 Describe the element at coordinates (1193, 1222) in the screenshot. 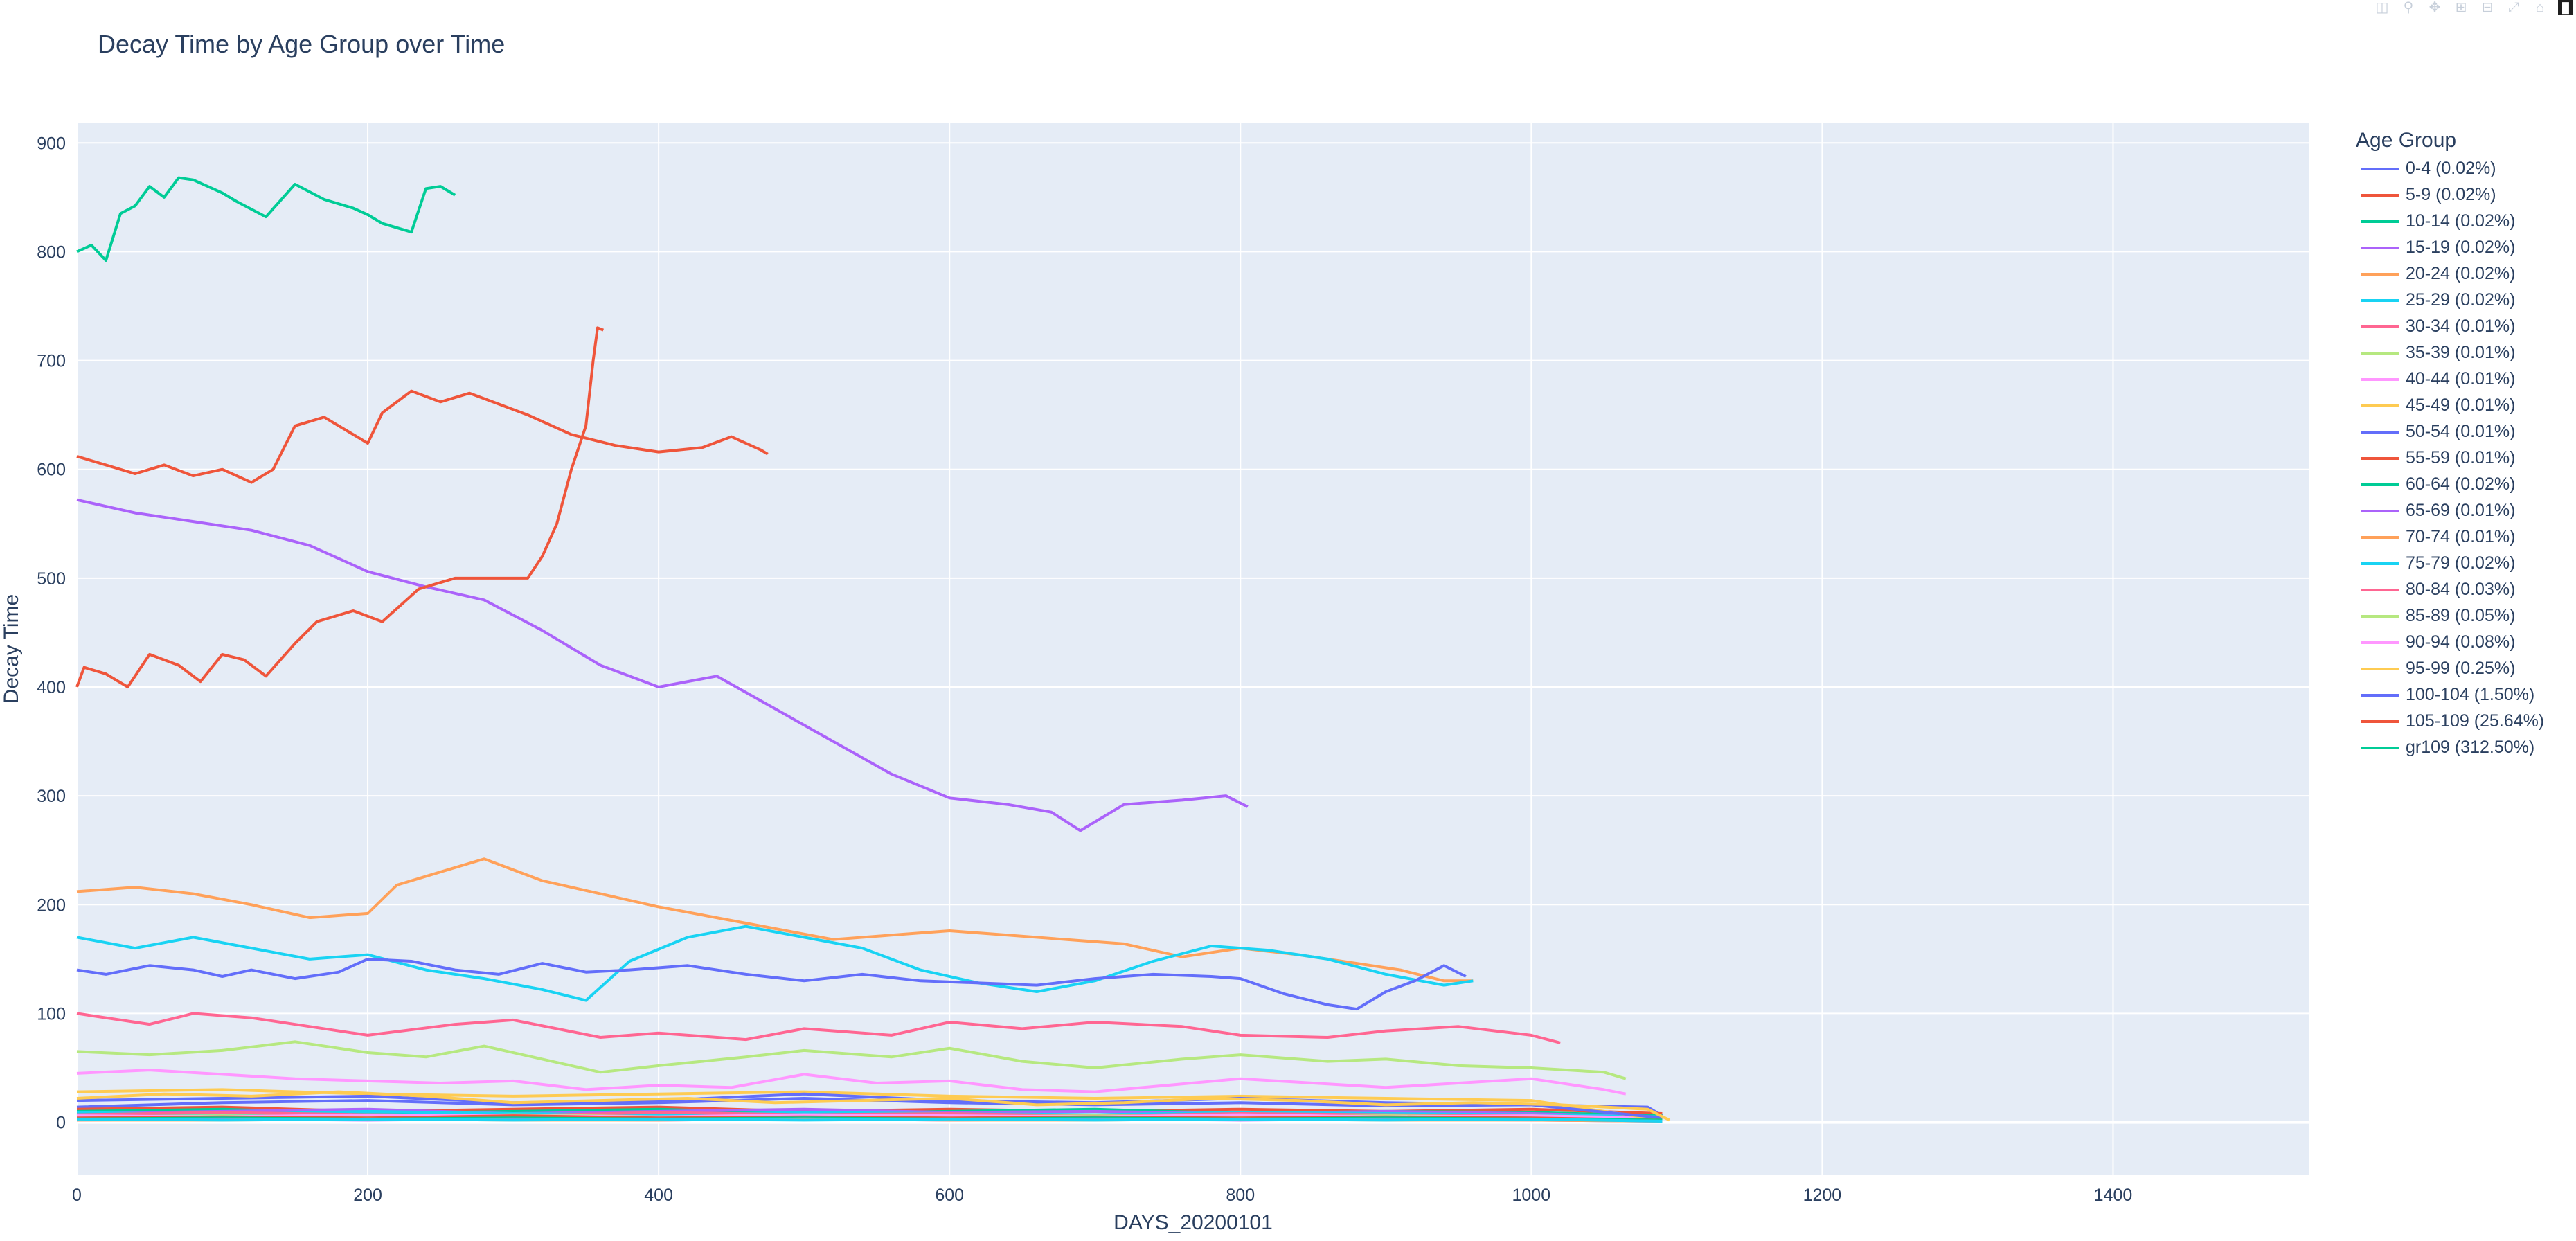

I see `x-axis-label: DAYS_20200101` at that location.